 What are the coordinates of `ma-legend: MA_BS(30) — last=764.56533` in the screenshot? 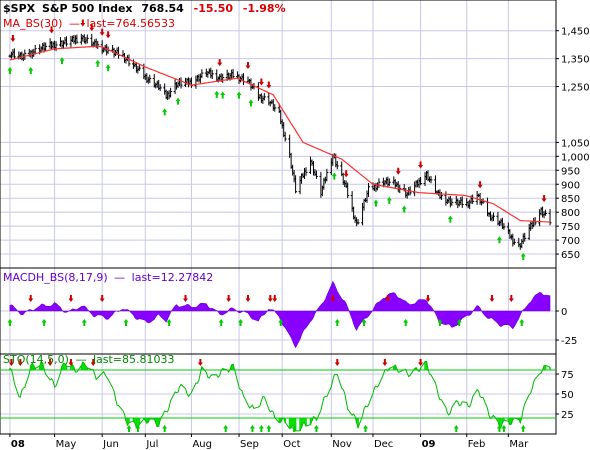 It's located at (89, 23).